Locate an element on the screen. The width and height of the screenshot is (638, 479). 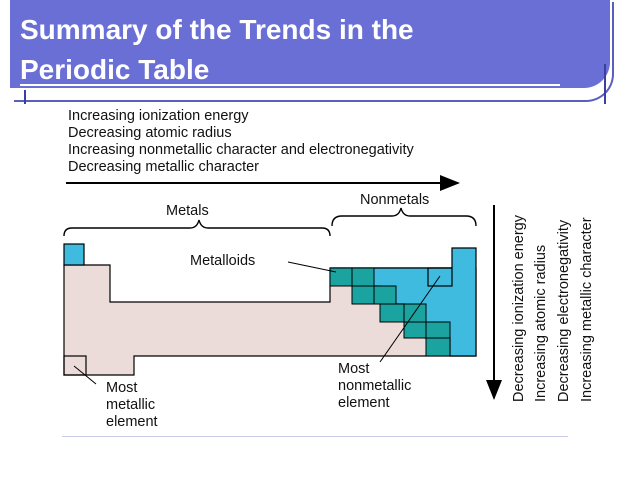
vtrend-ionization: Decreasing ionization energy is located at coordinates (519, 308).